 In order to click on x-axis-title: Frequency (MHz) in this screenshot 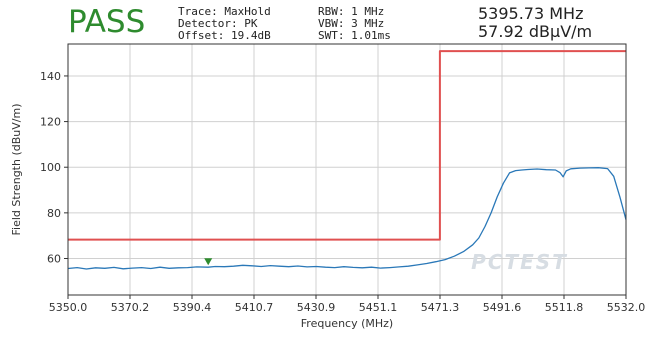, I will do `click(347, 323)`.